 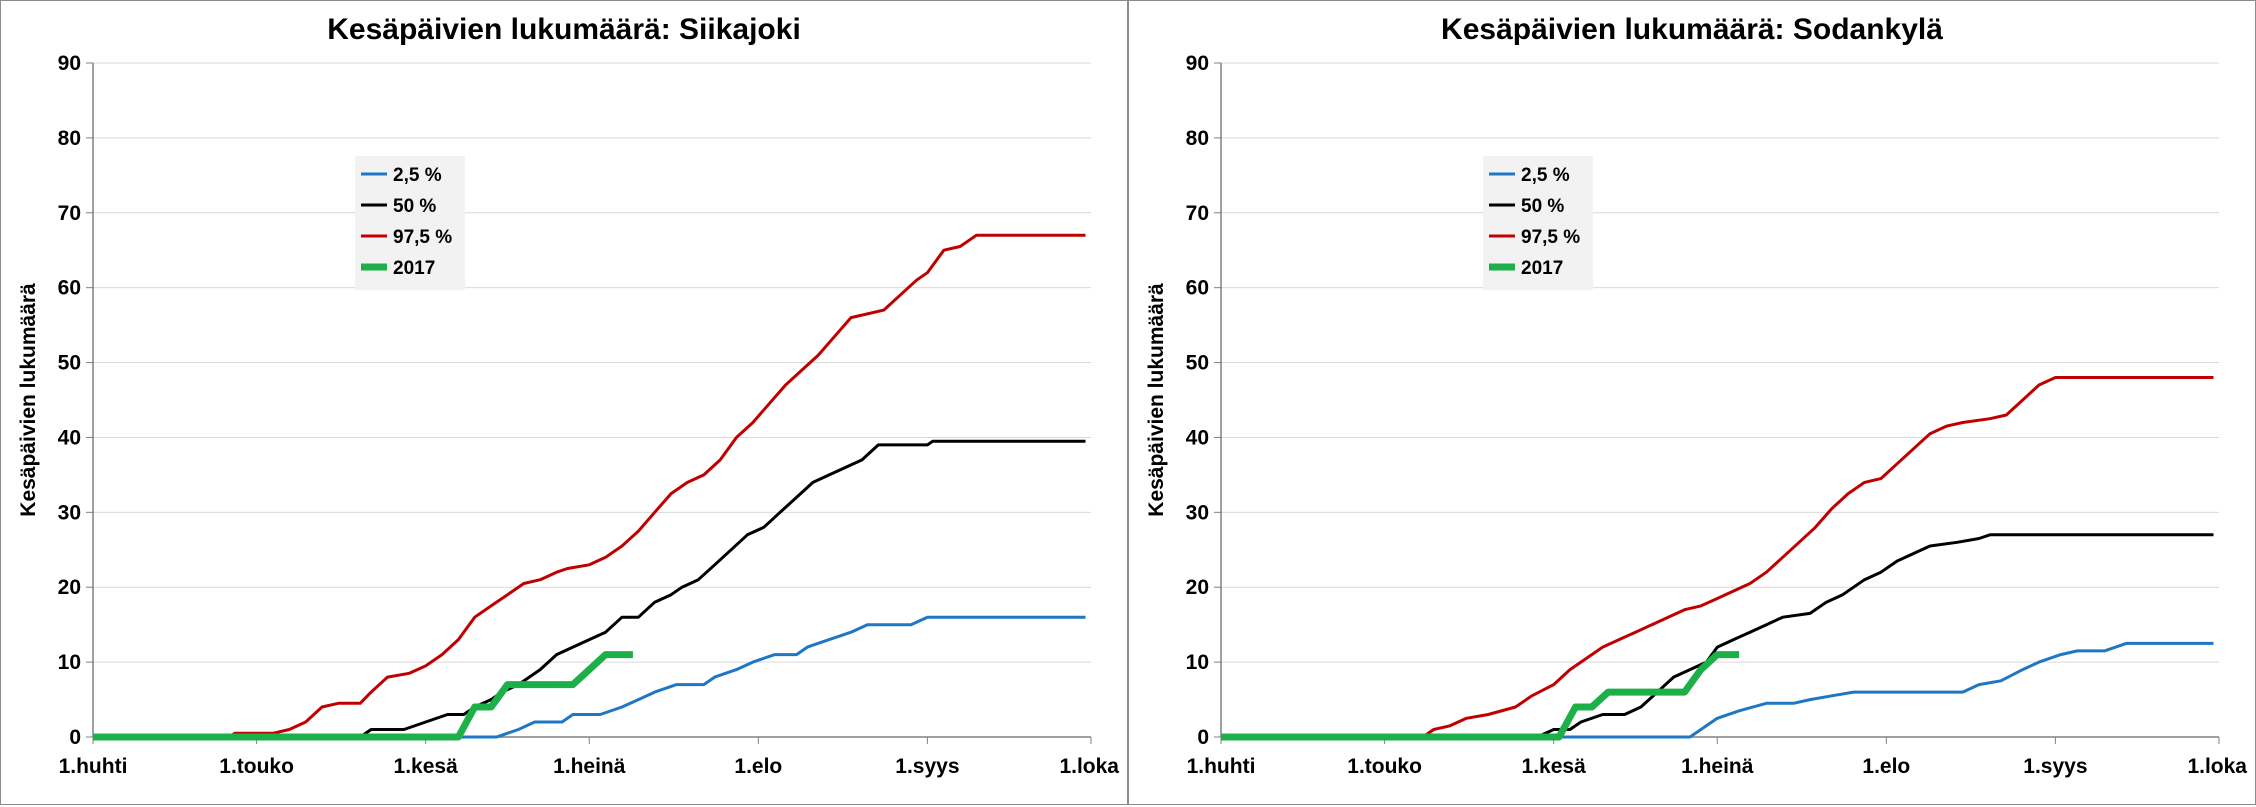 What do you see at coordinates (564, 29) in the screenshot?
I see `chart-title: Kesäpäivien lukumäärä: Siikajoki` at bounding box center [564, 29].